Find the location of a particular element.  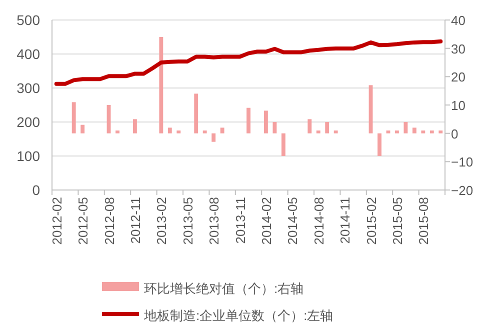

y2-tick-label: −20 is located at coordinates (462, 190).